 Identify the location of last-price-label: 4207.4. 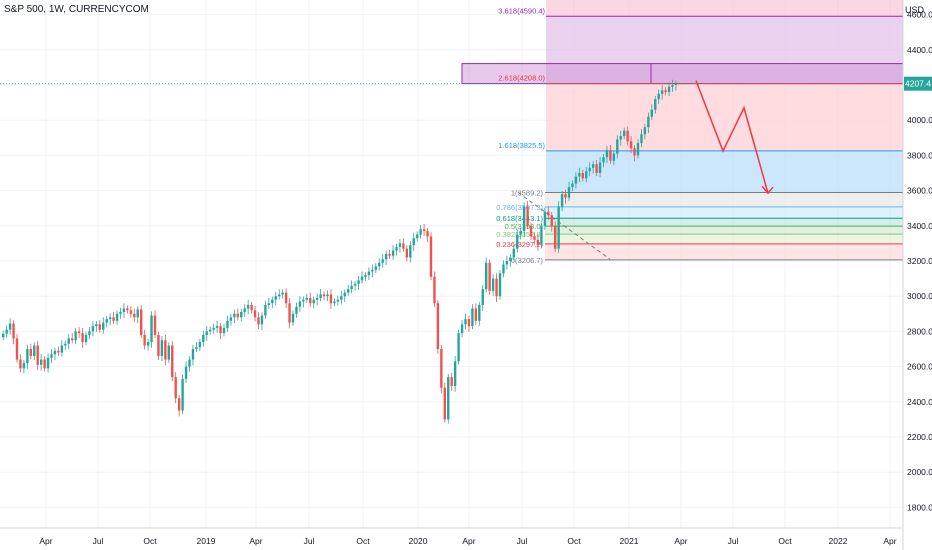
(918, 84).